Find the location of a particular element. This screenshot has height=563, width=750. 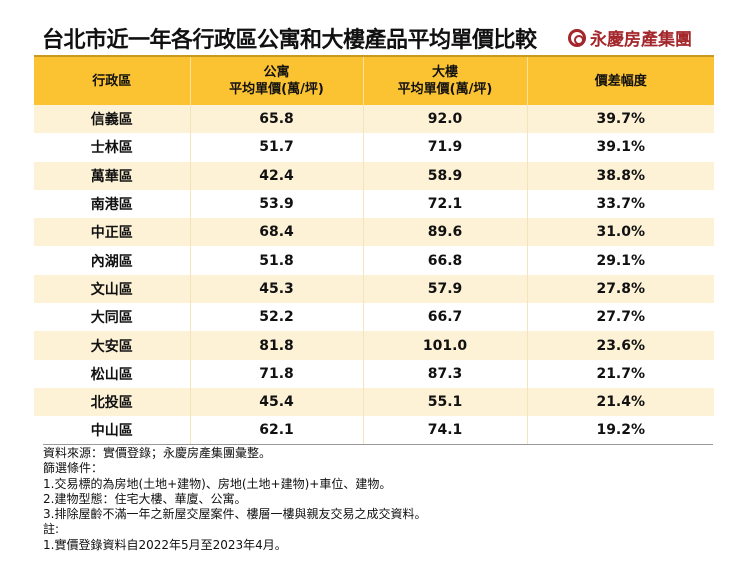

district-cell: 松山區 is located at coordinates (112, 373).